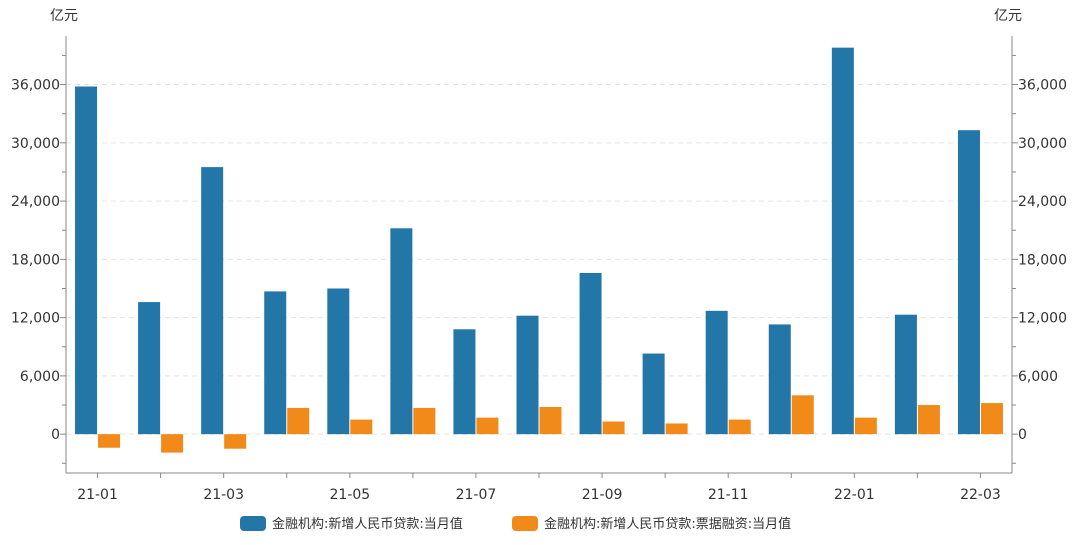 Image resolution: width=1080 pixels, height=545 pixels. Describe the element at coordinates (97, 495) in the screenshot. I see `x-tick-label: 21-01` at that location.